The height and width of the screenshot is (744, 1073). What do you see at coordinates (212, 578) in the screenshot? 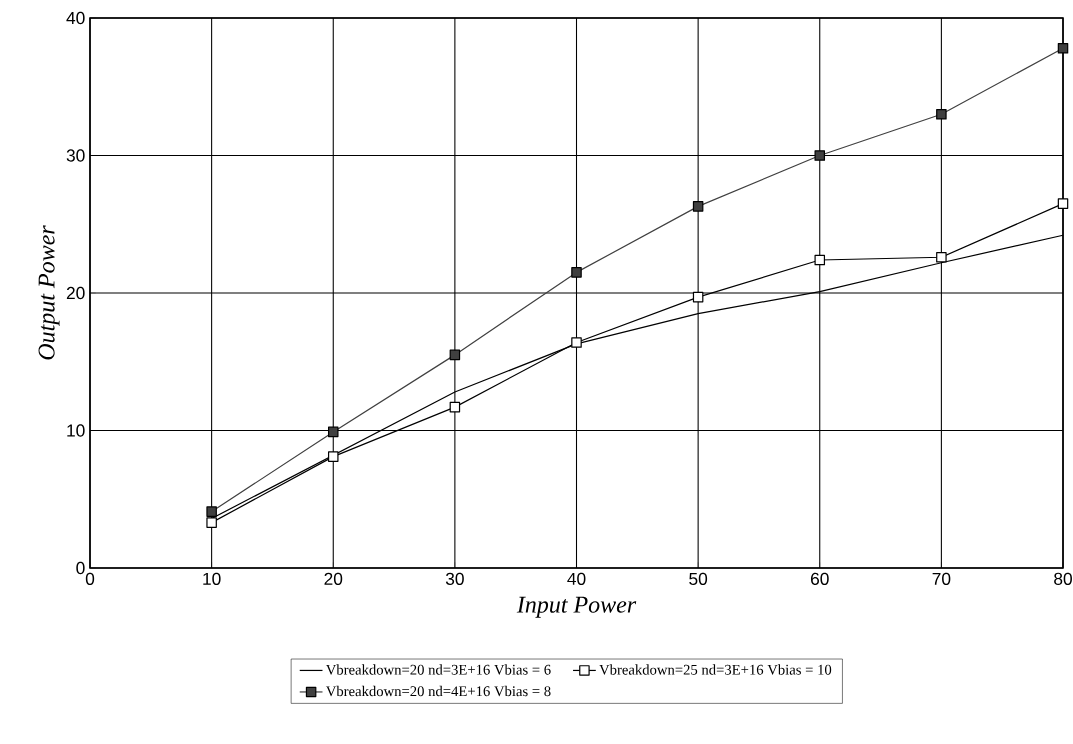
I see `x-tick-label: 10` at bounding box center [212, 578].